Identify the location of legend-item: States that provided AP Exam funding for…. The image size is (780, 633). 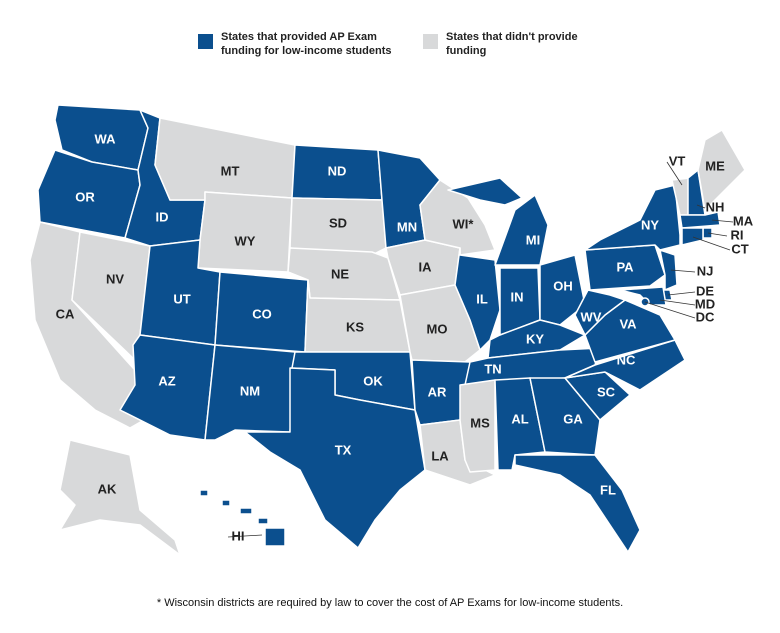
(303, 44).